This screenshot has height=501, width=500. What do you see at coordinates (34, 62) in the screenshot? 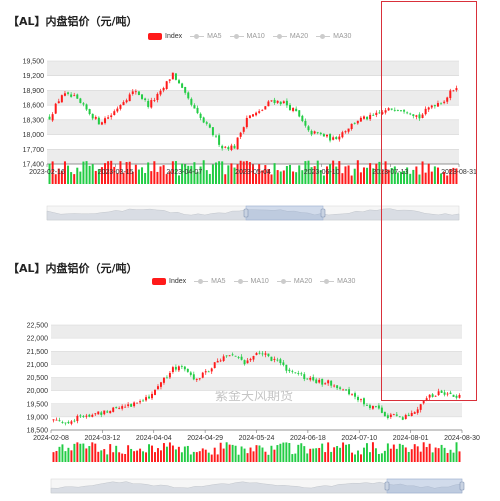
I see `y-tick-label: 19,500` at bounding box center [34, 62].